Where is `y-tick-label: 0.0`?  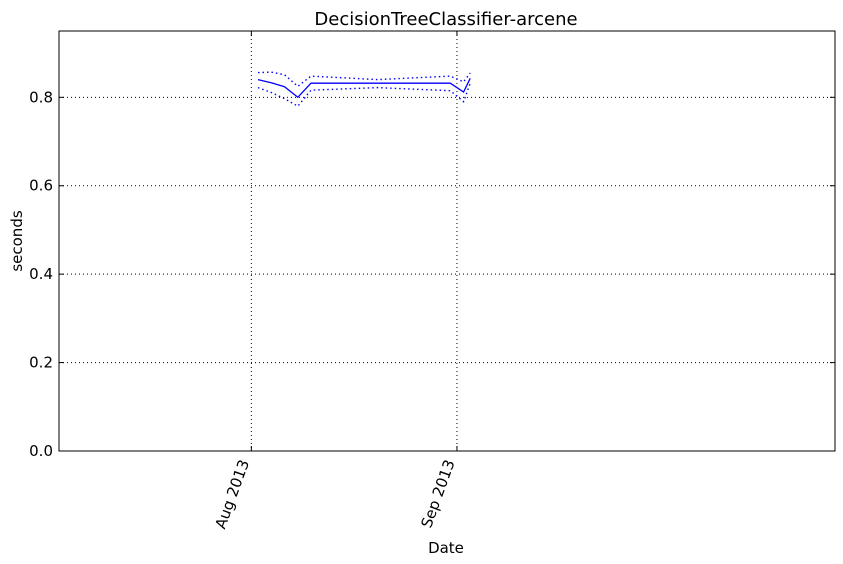 y-tick-label: 0.0 is located at coordinates (41, 451).